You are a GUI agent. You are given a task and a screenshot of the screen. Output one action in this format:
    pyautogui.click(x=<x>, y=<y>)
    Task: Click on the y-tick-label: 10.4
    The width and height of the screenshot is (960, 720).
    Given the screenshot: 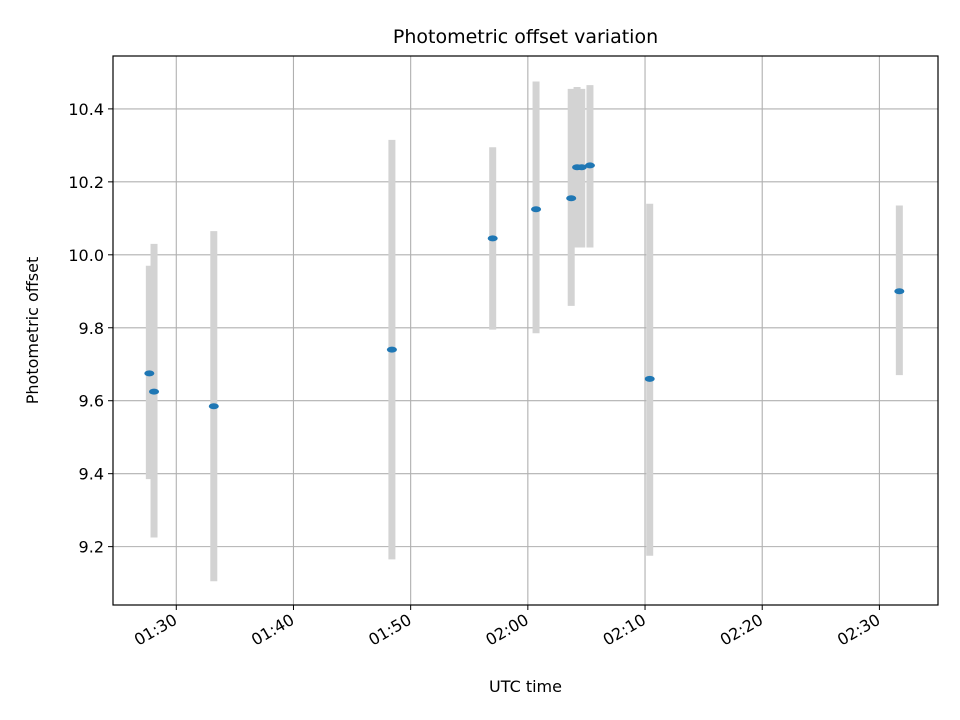 What is the action you would take?
    pyautogui.click(x=86, y=109)
    